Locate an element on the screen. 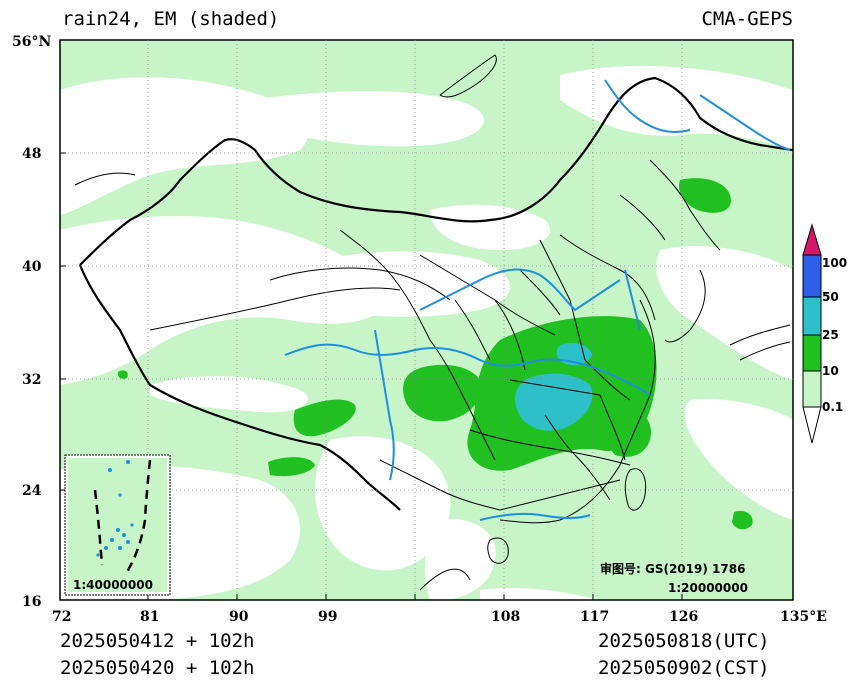 The height and width of the screenshot is (695, 859). inset-scale: 1:40000000 is located at coordinates (113, 585).